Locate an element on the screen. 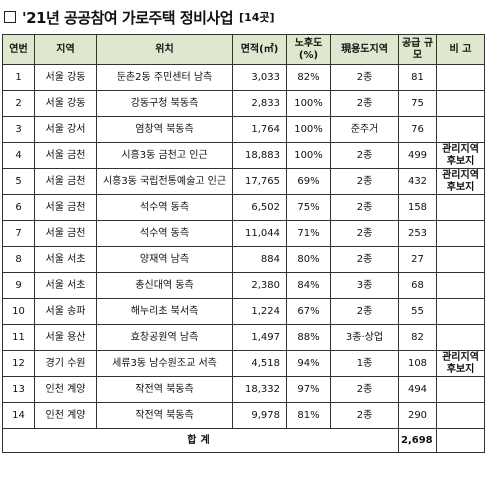 The height and width of the screenshot is (492, 500). cell-location: 시흥3동 금천고 인근 is located at coordinates (164, 155).